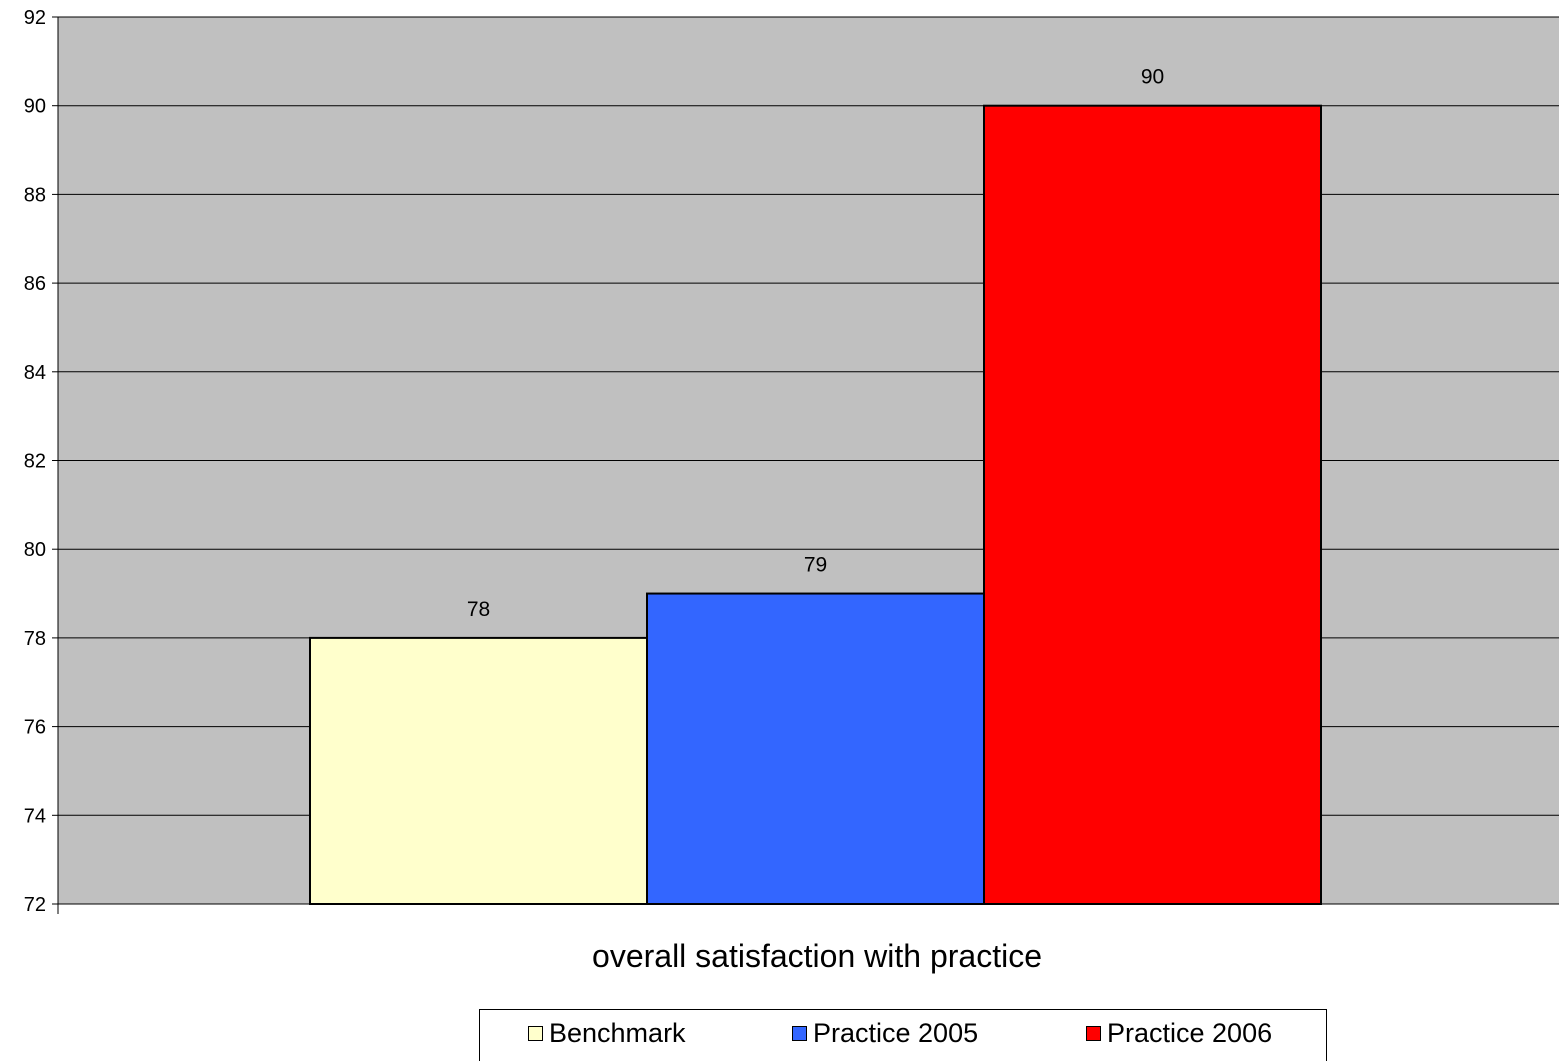 The height and width of the screenshot is (1061, 1559). I want to click on data-label: 79, so click(815, 565).